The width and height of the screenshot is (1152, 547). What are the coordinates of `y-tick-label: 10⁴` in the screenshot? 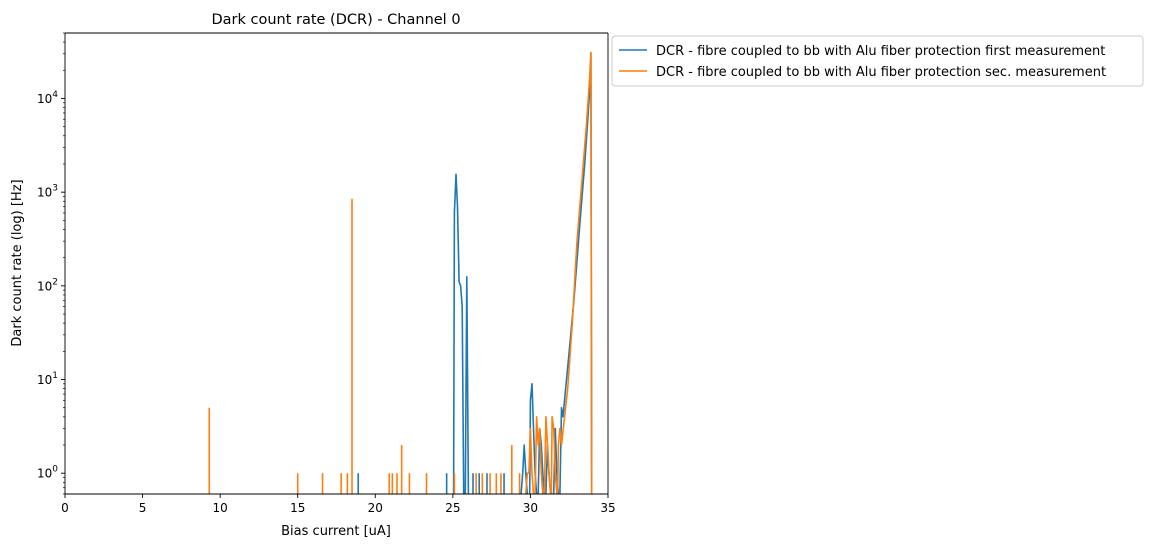 It's located at (47, 98).